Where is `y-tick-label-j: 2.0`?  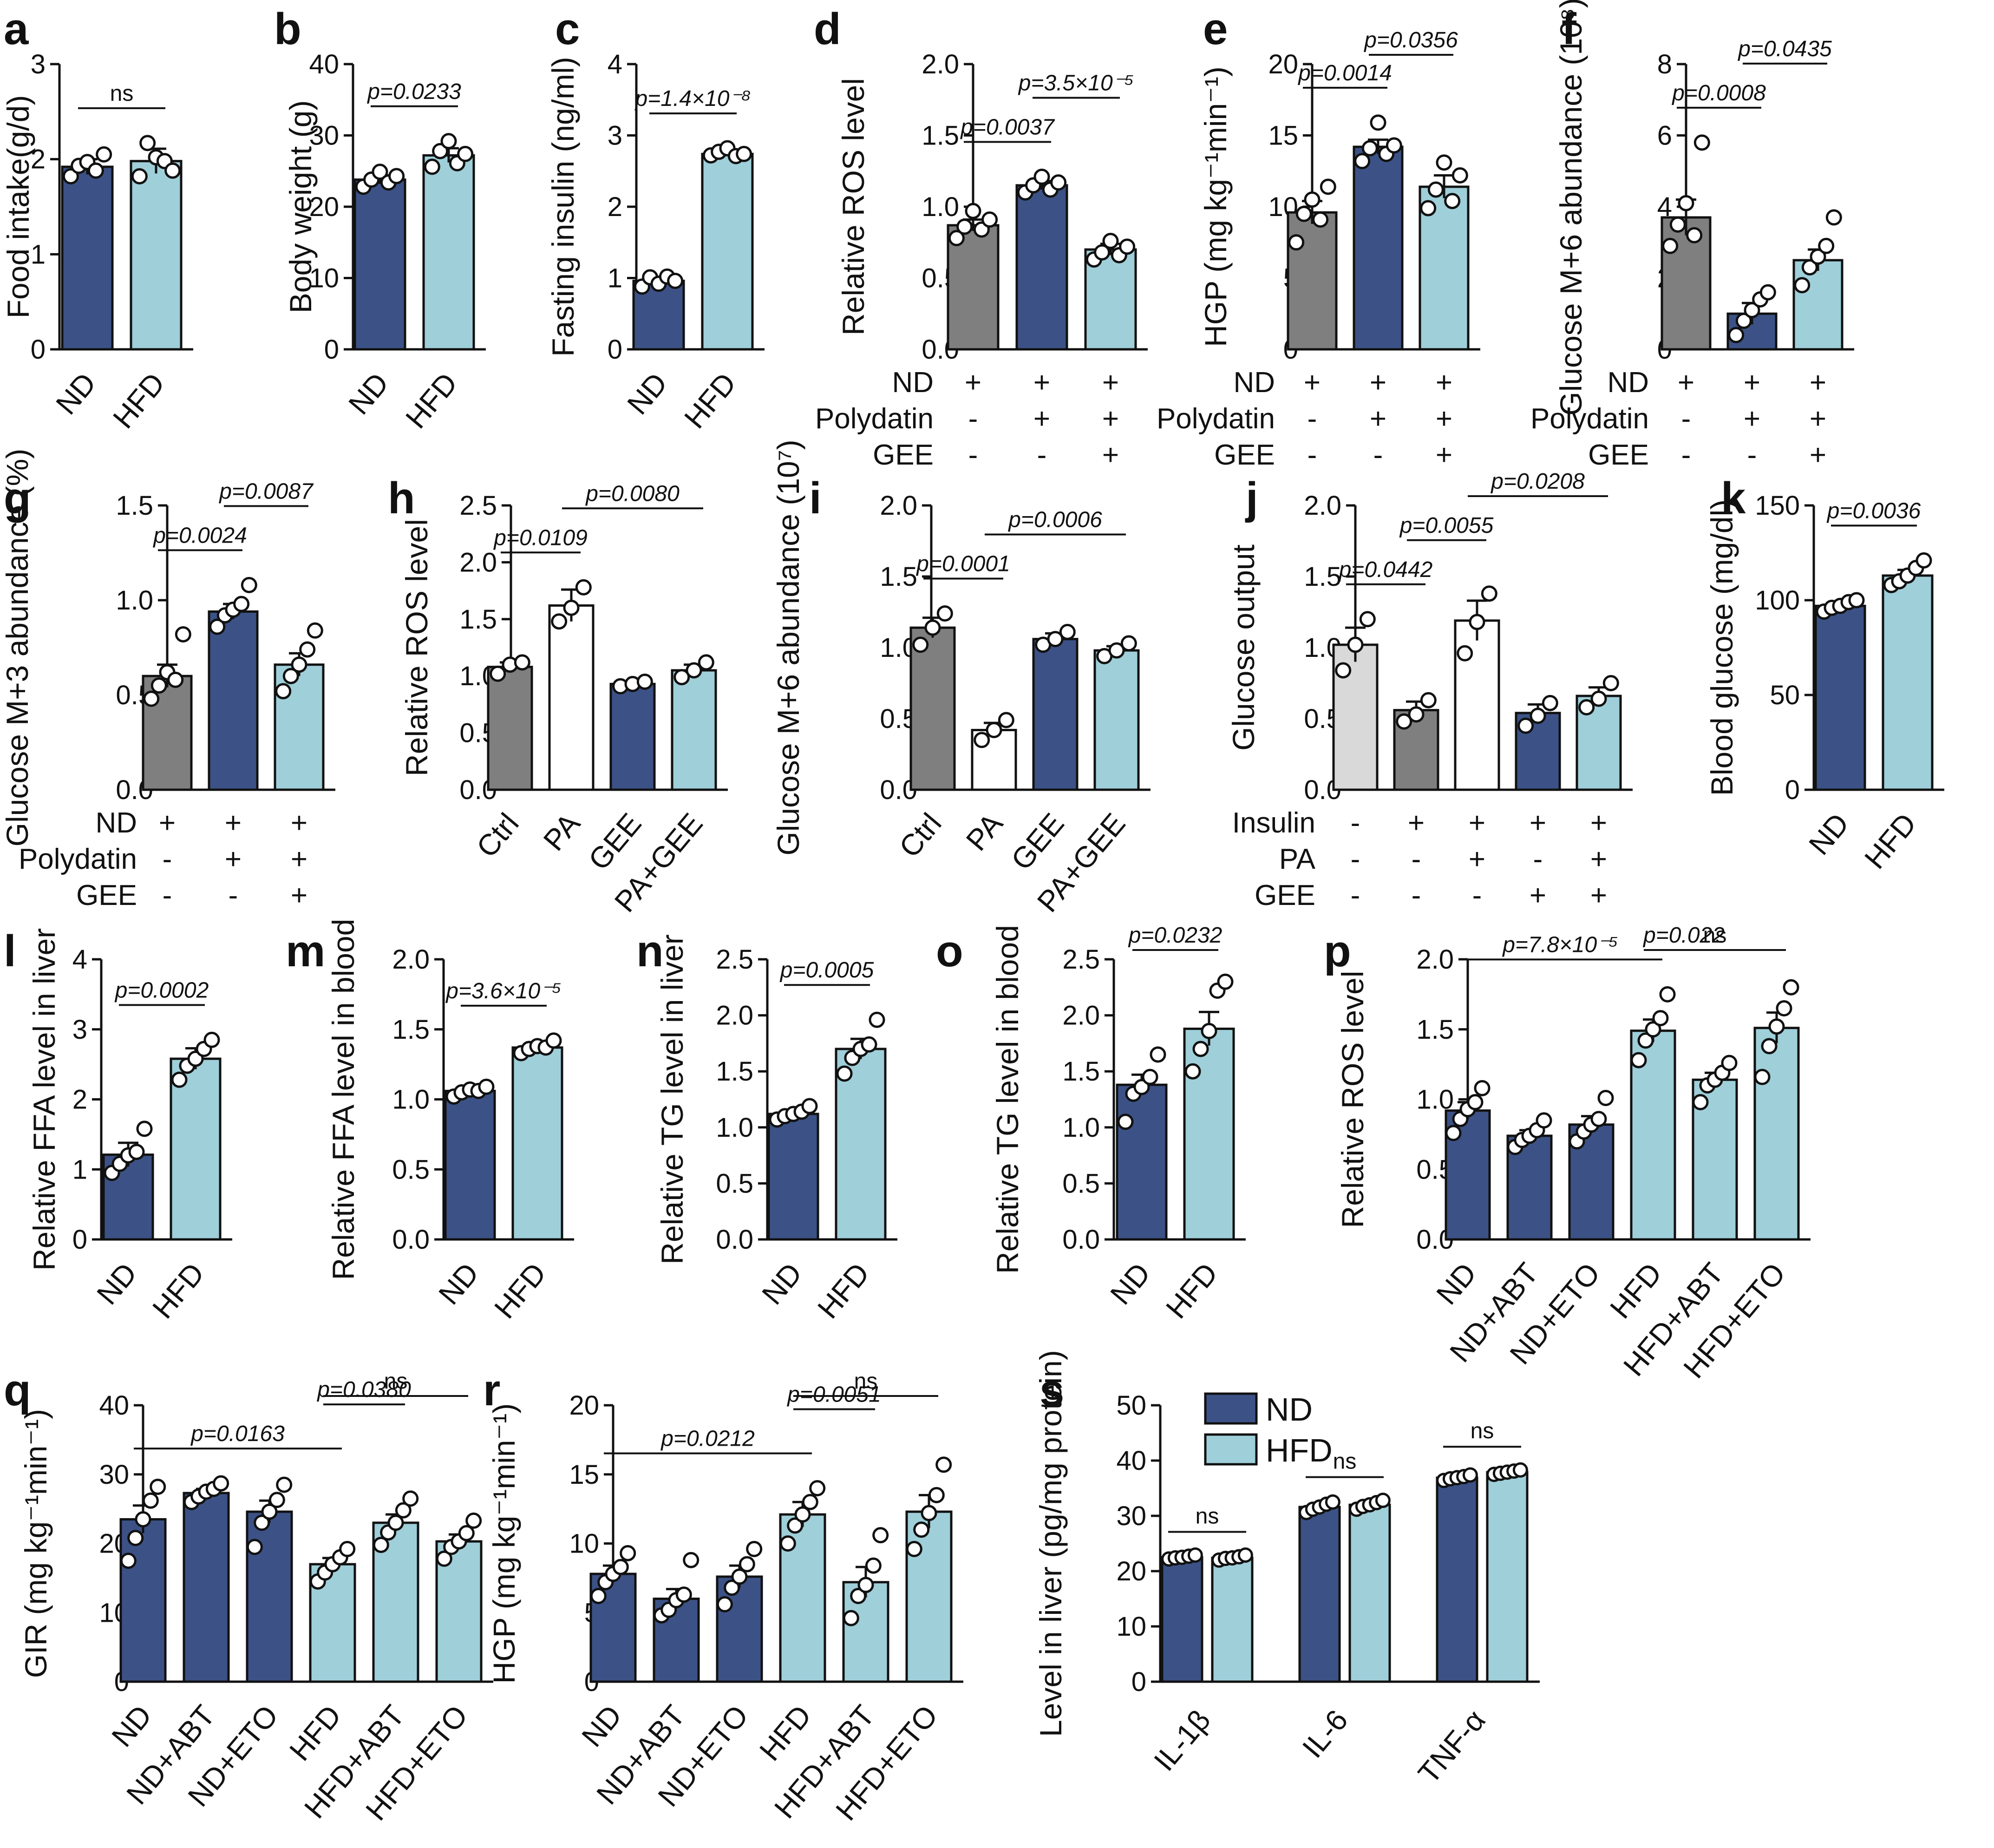
y-tick-label-j: 2.0 is located at coordinates (1322, 506).